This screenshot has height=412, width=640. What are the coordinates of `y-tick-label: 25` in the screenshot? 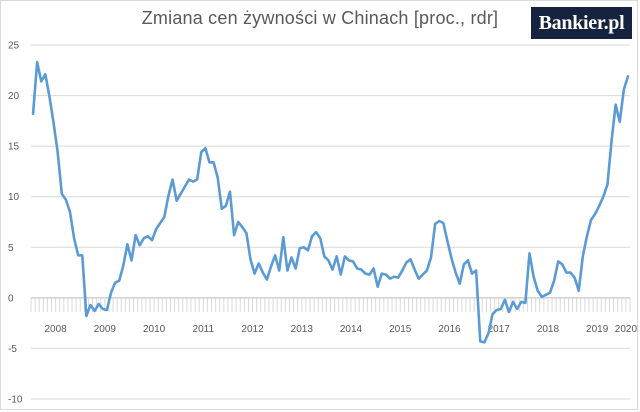 It's located at (14, 46).